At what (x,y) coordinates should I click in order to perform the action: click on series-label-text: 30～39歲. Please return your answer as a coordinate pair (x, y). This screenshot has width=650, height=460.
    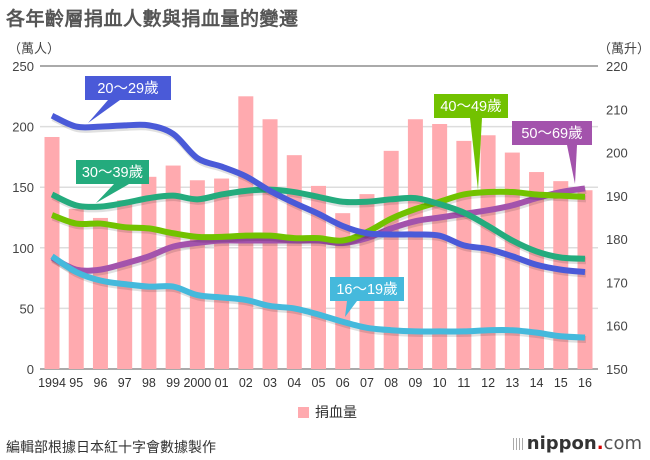
    Looking at the image, I should click on (112, 172).